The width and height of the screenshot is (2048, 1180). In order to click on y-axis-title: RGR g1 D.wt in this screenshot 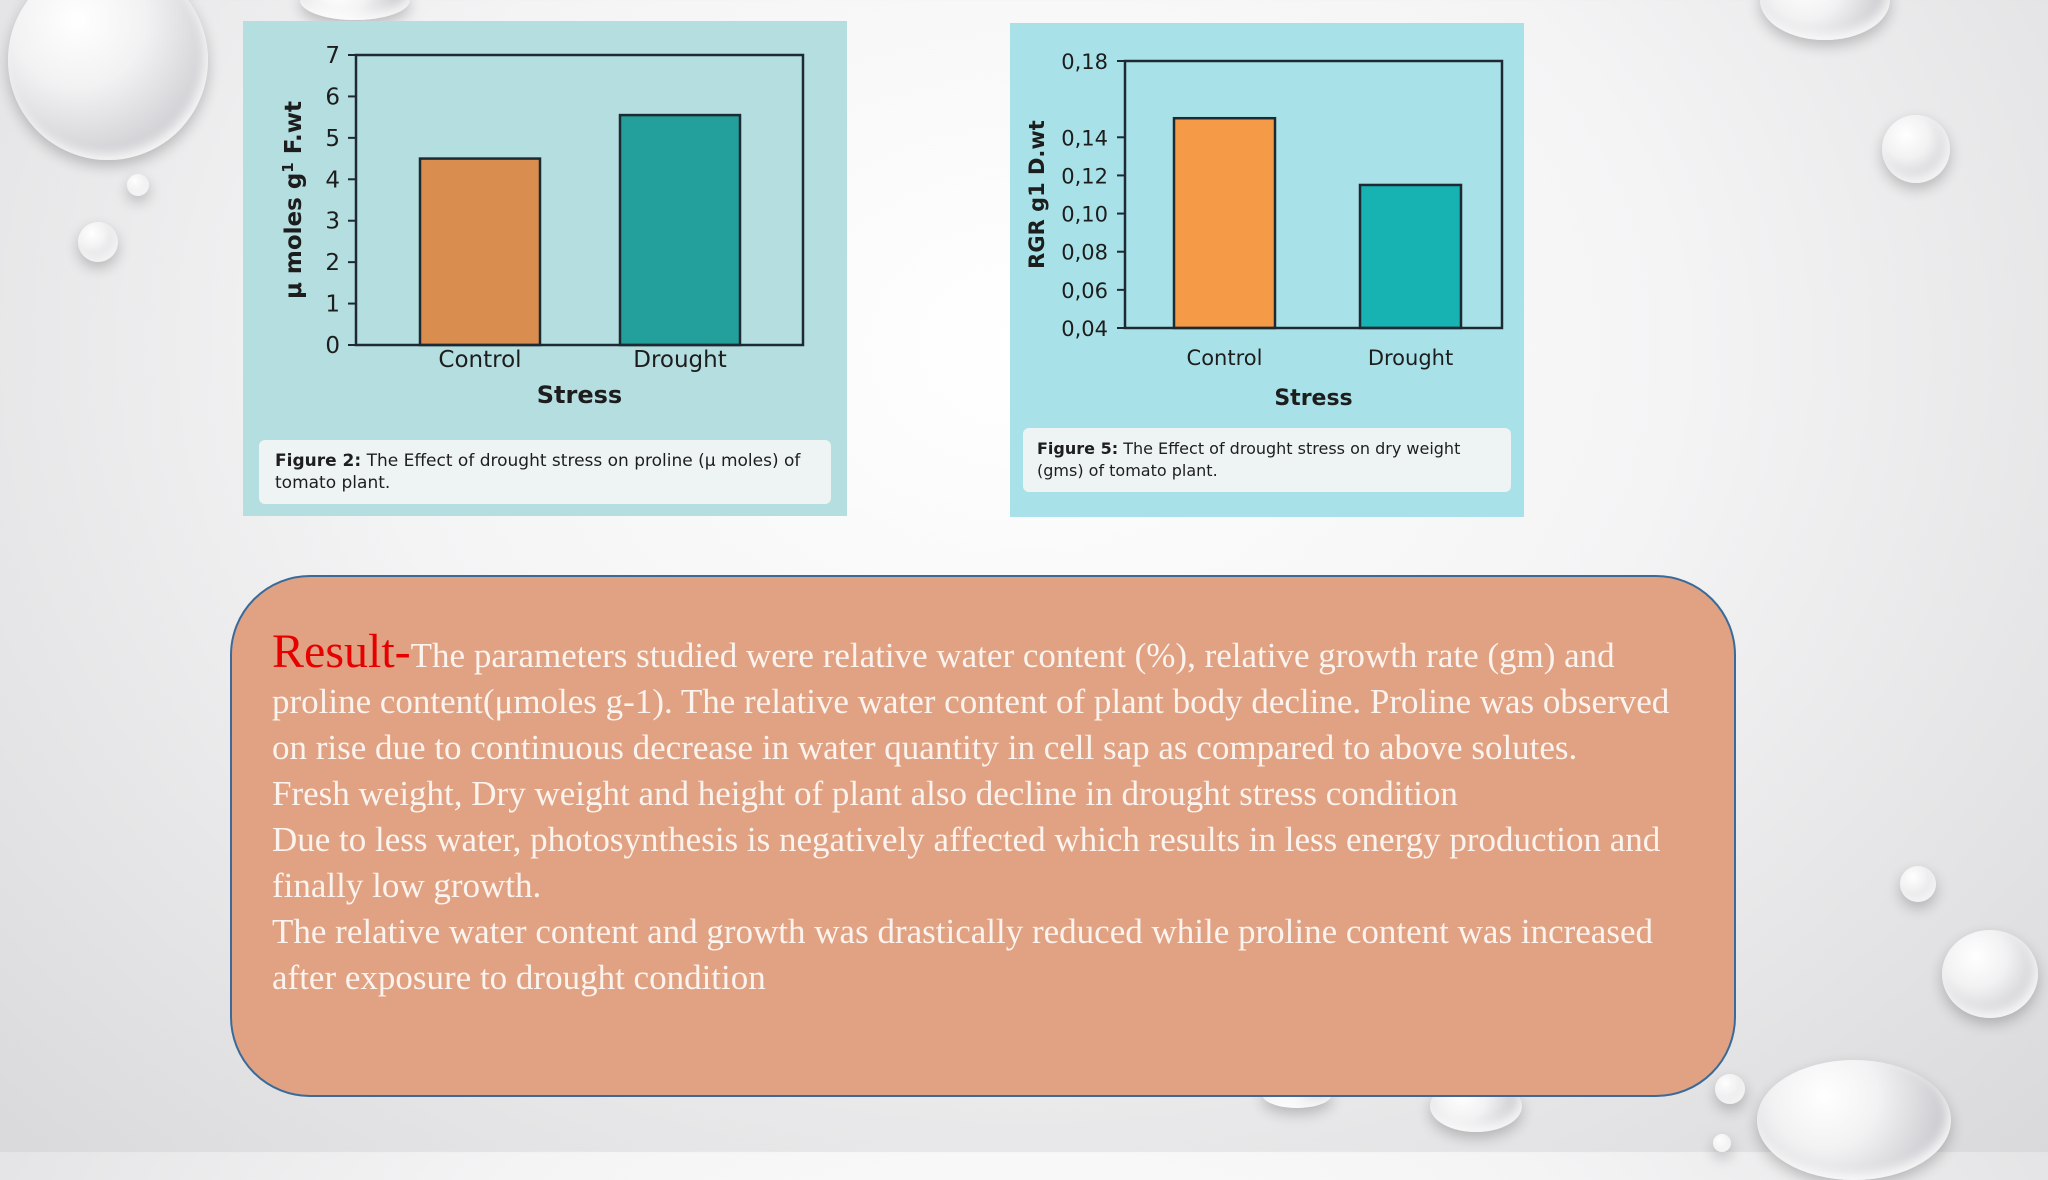, I will do `click(1037, 194)`.